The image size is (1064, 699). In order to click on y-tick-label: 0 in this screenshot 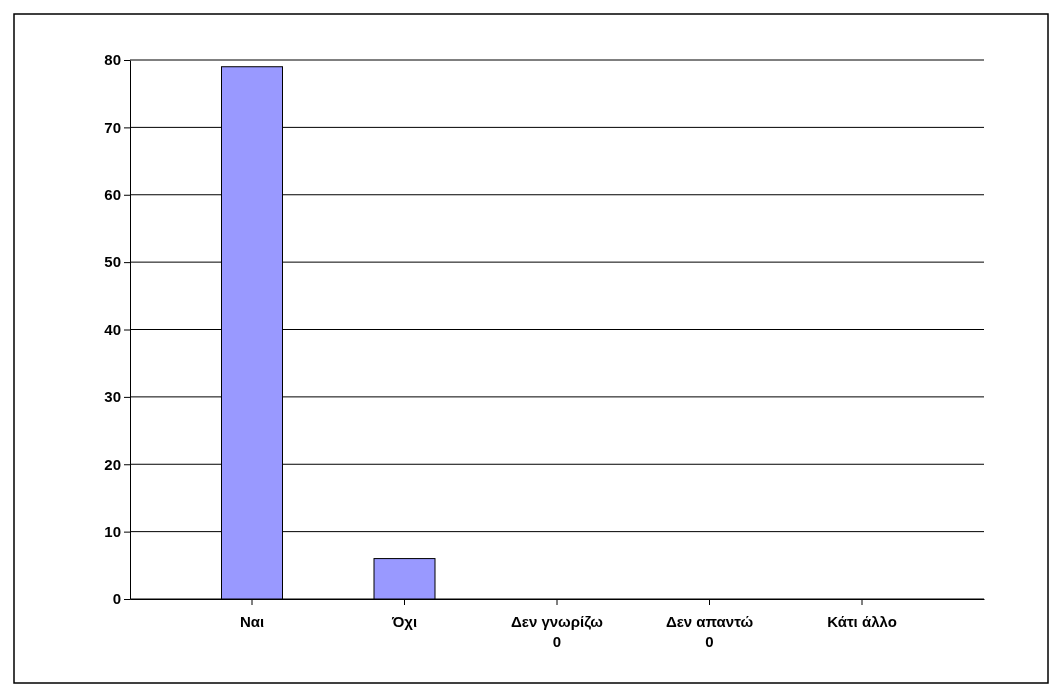, I will do `click(116, 599)`.